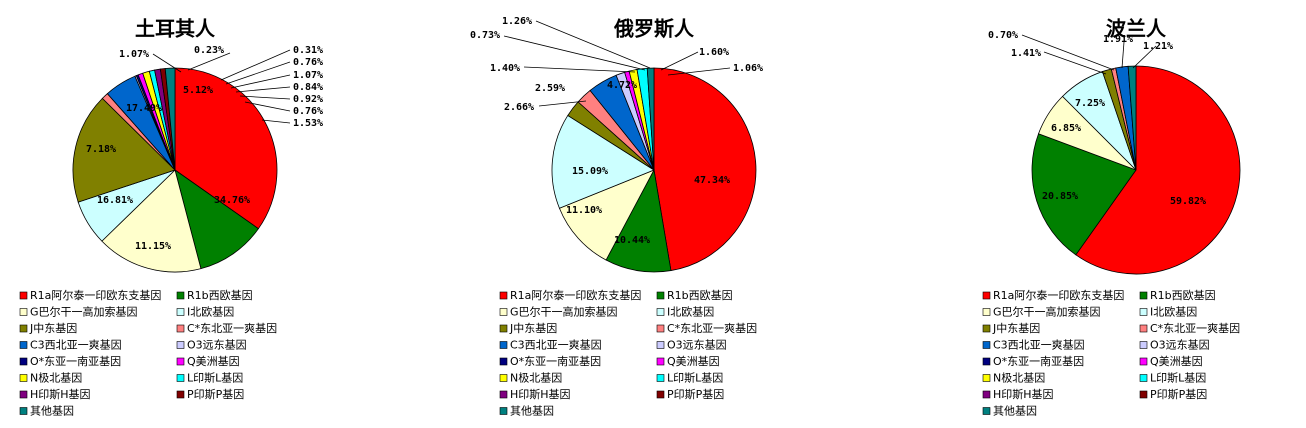  What do you see at coordinates (153, 246) in the screenshot?
I see `data-label: 11.15%` at bounding box center [153, 246].